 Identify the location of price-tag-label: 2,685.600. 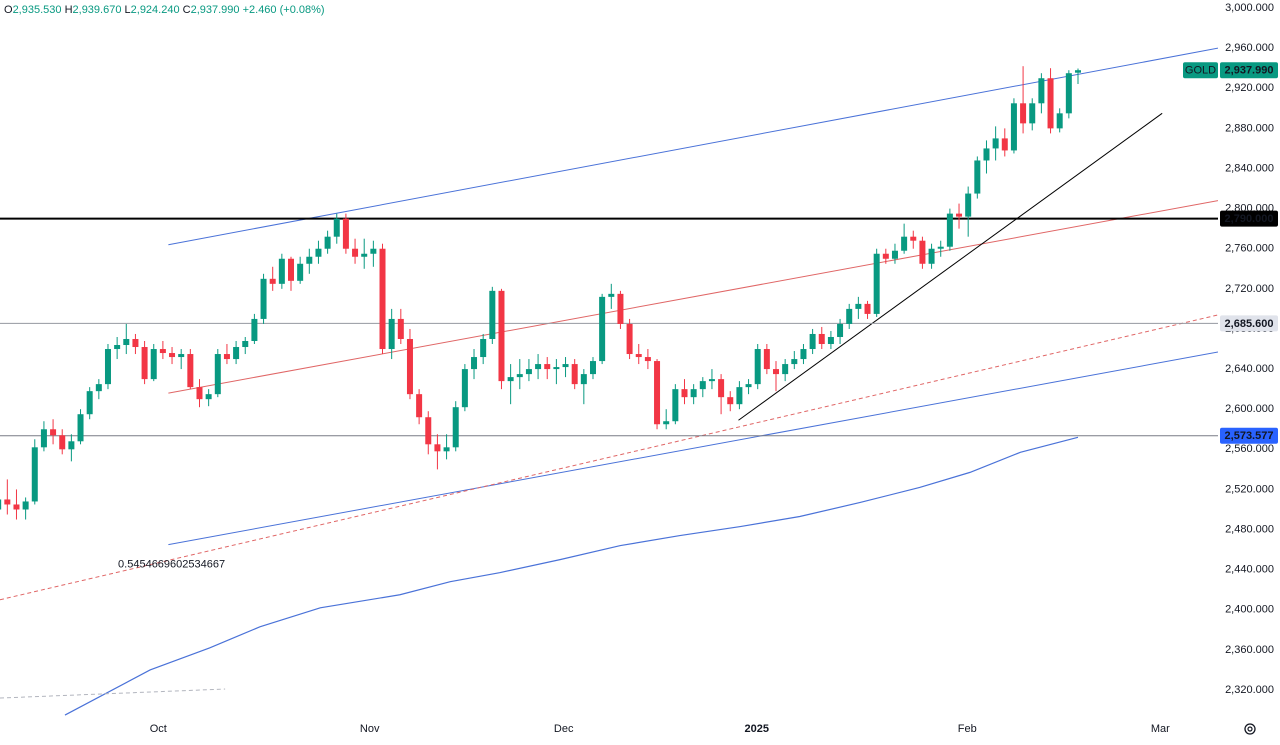
(1249, 324).